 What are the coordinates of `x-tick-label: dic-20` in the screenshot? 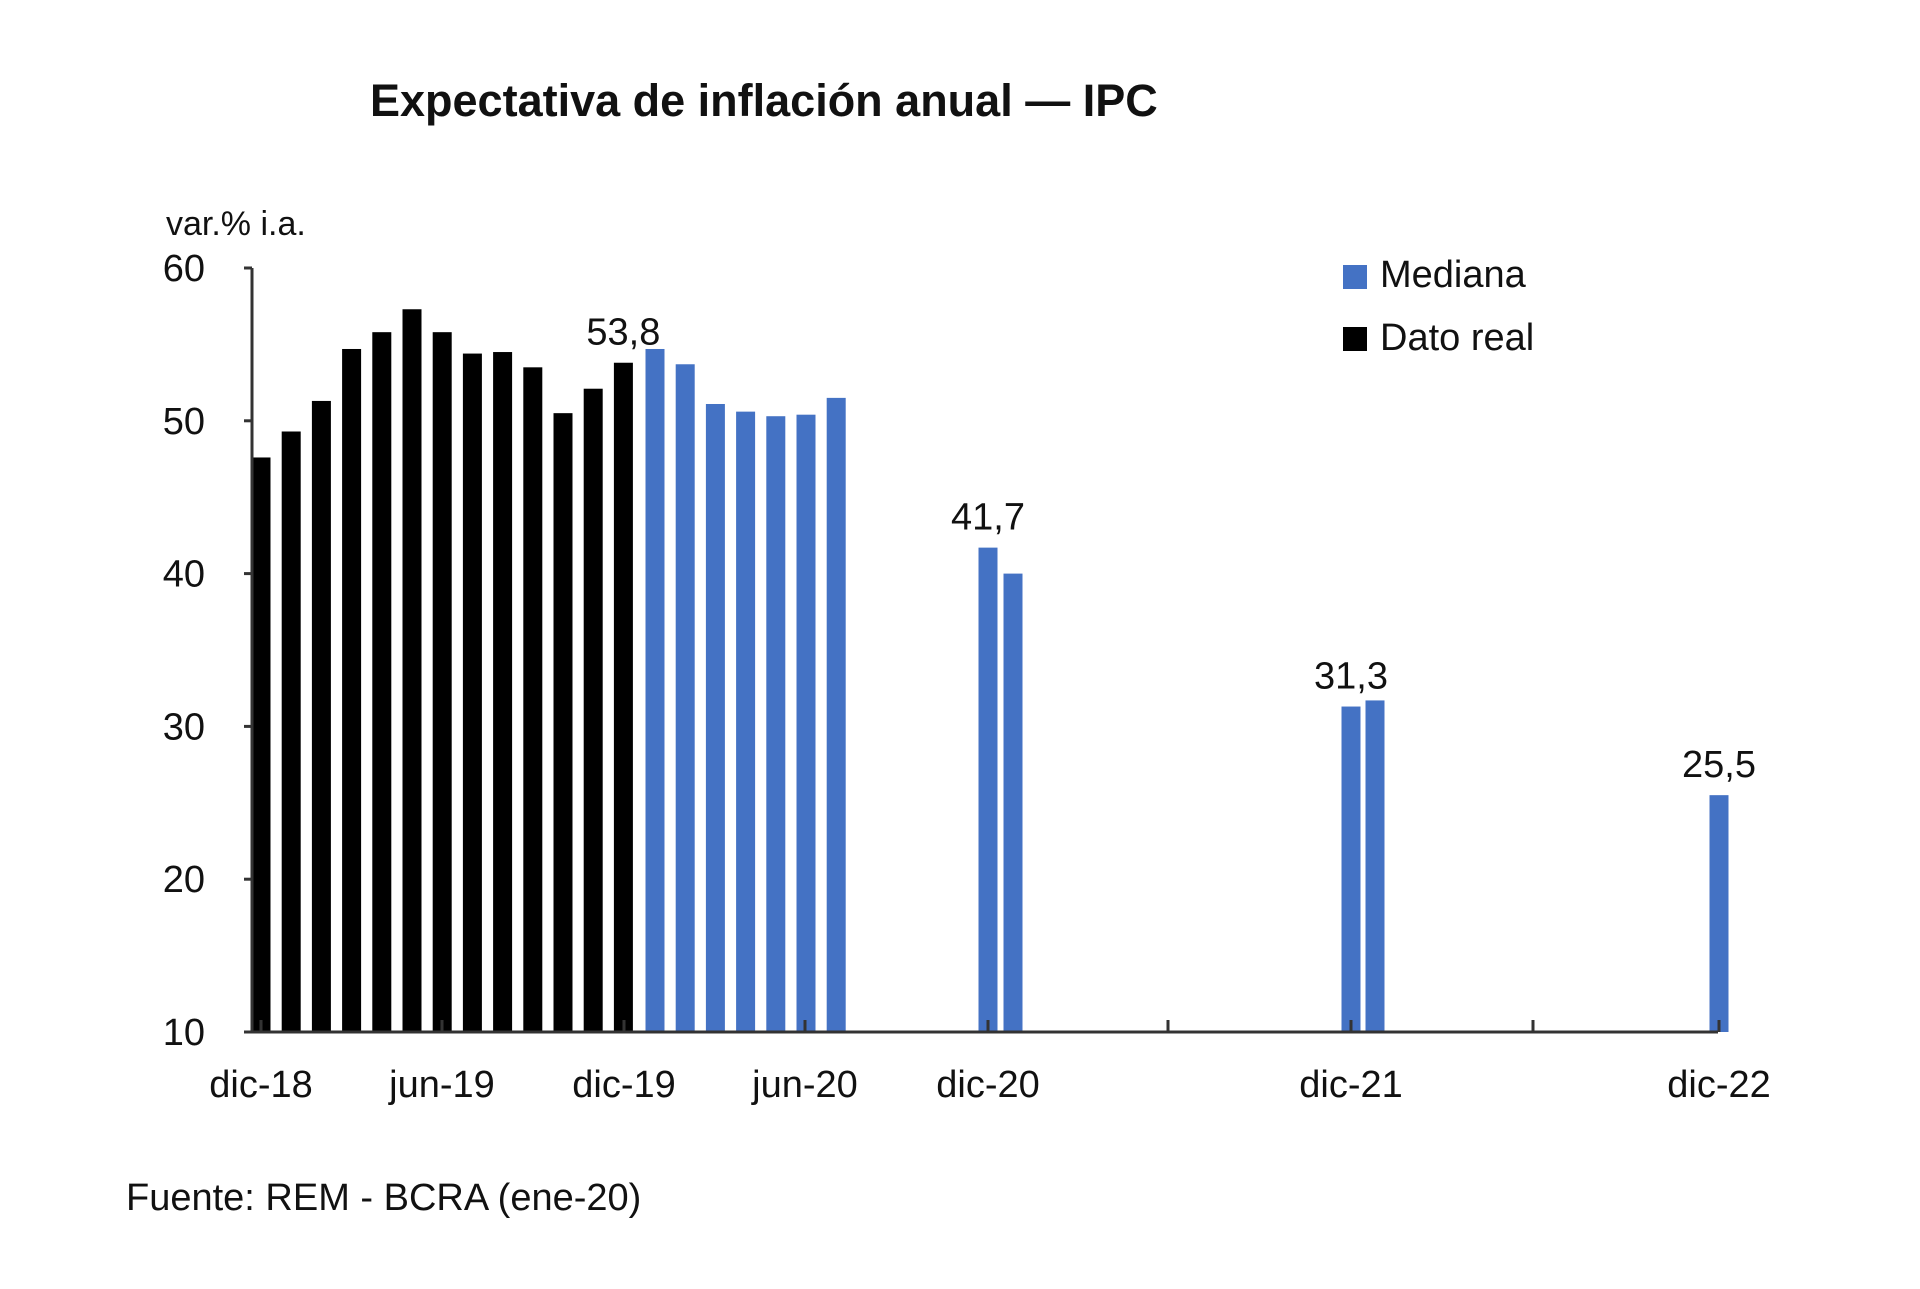 It's located at (988, 1085).